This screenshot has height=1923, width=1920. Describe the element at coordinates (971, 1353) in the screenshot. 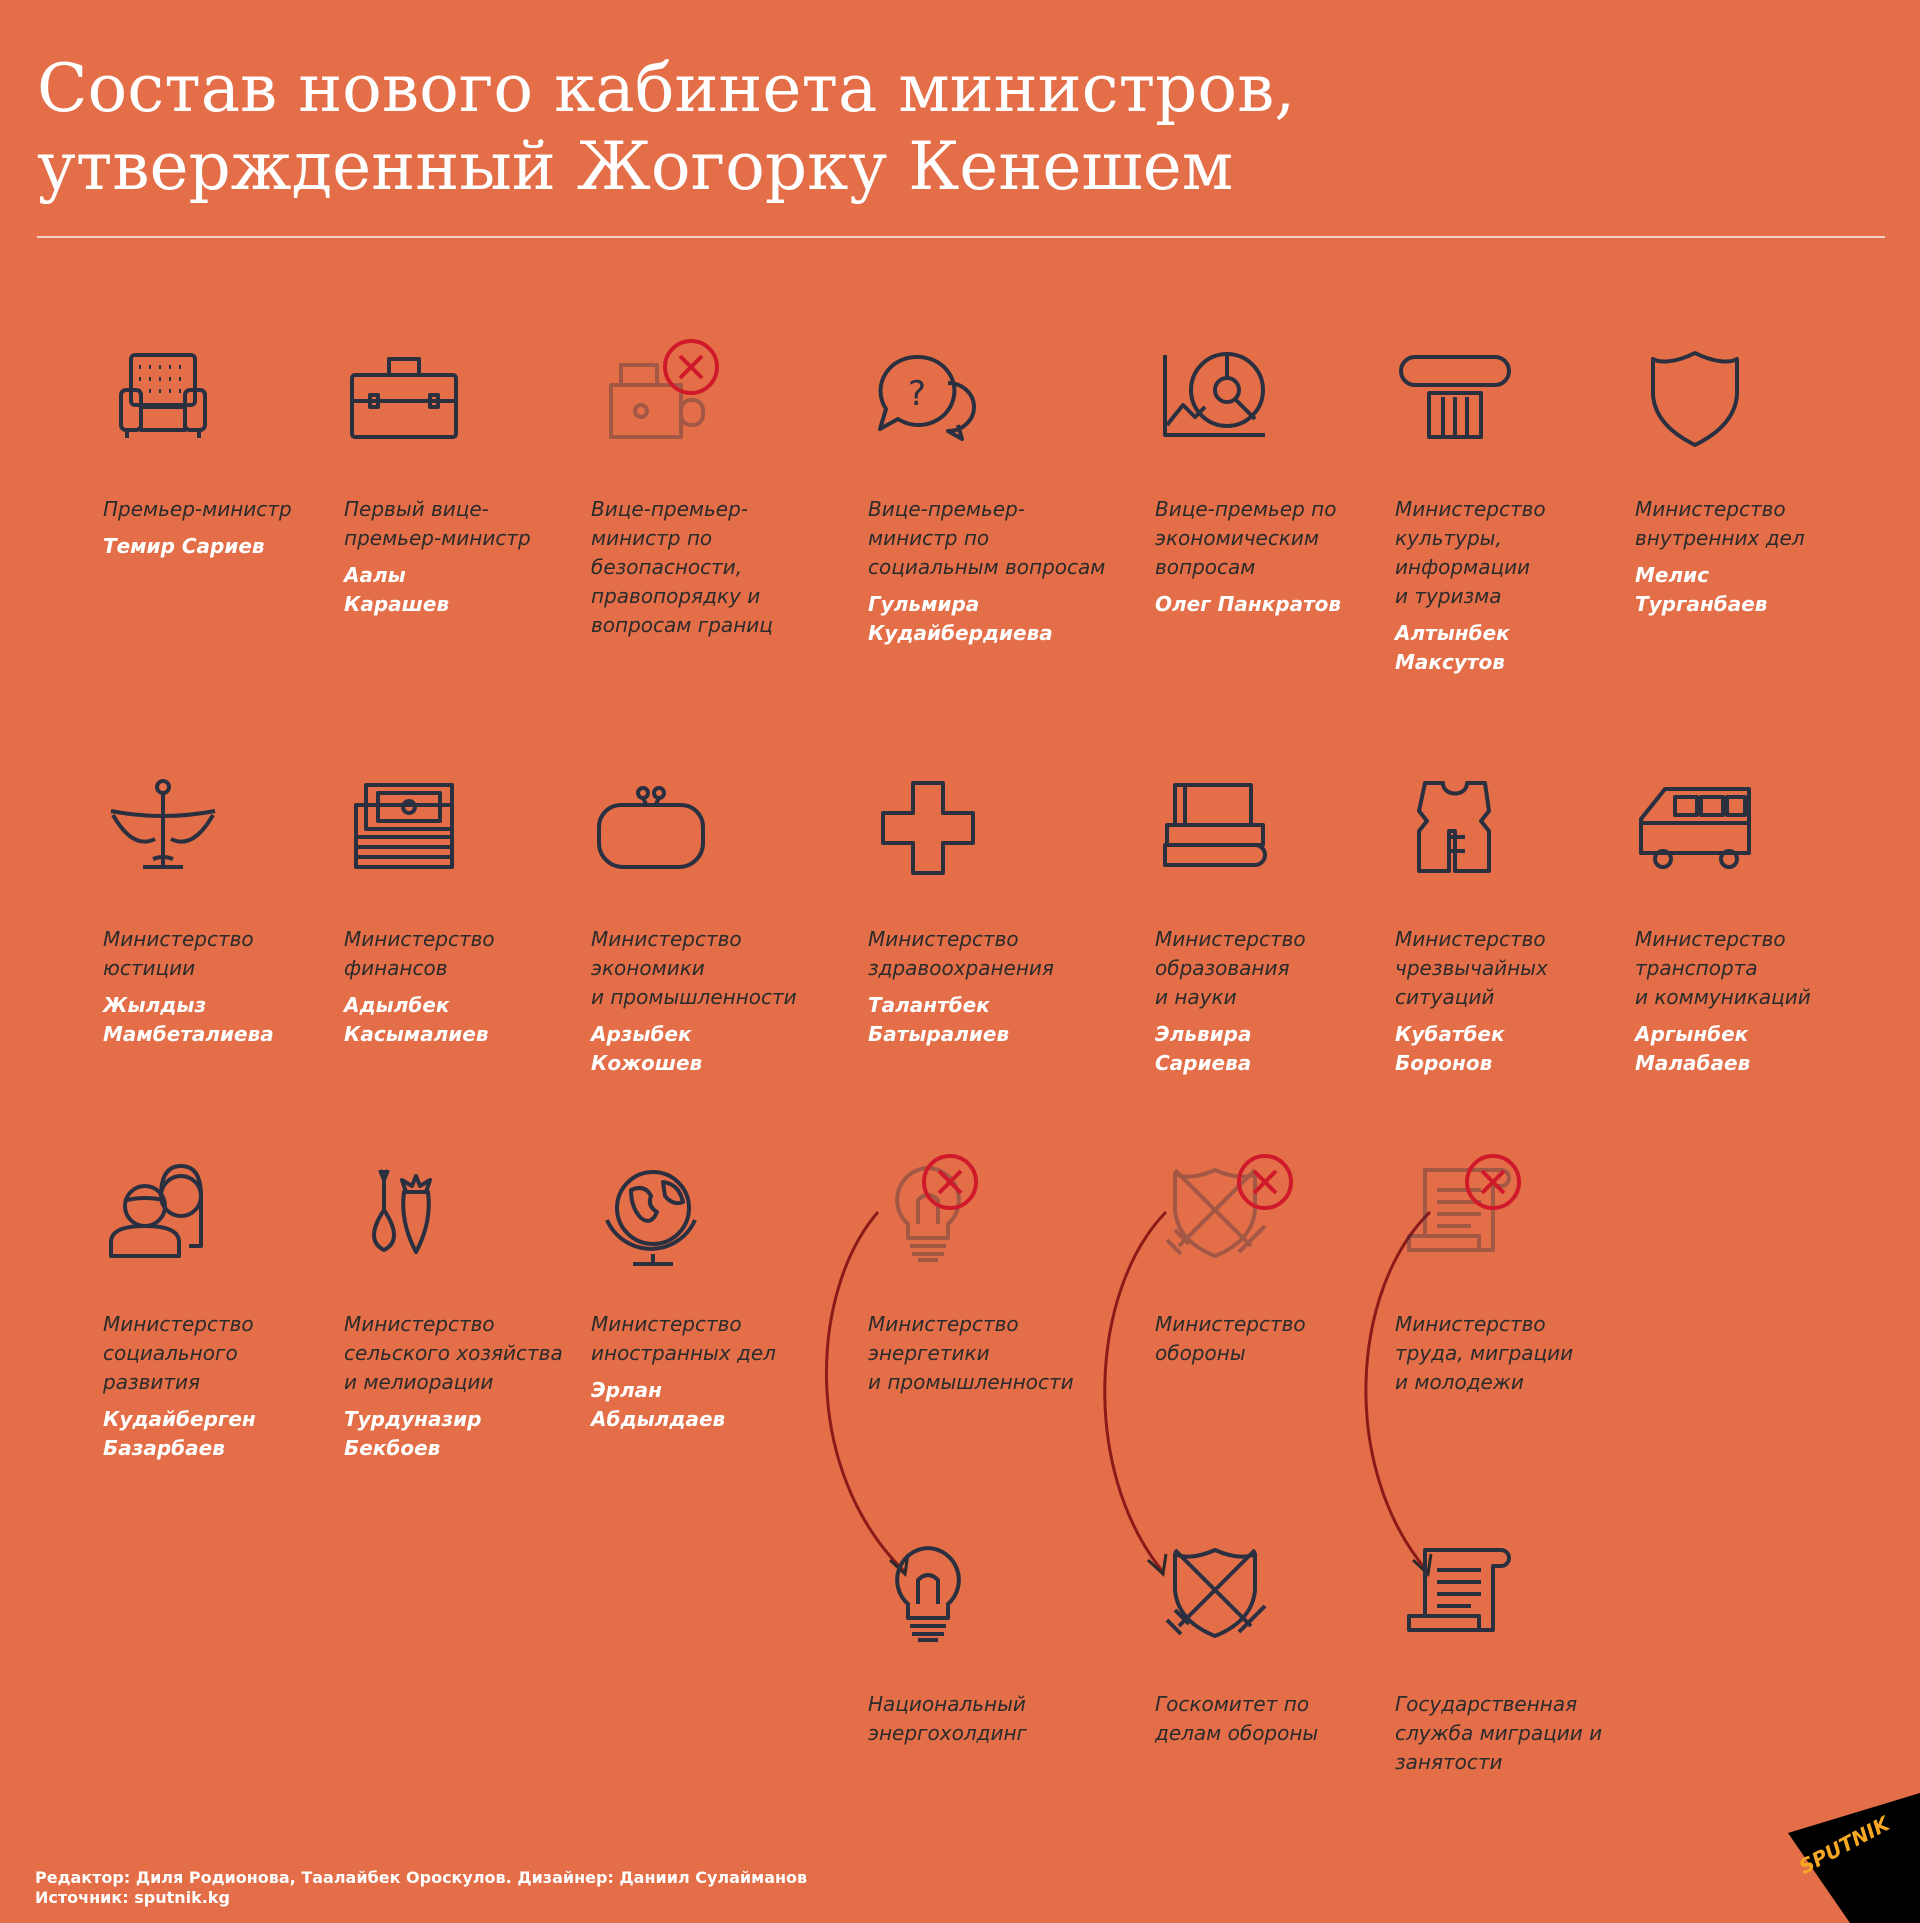

I see `position-label: Министерство энергетики и промышленности` at that location.